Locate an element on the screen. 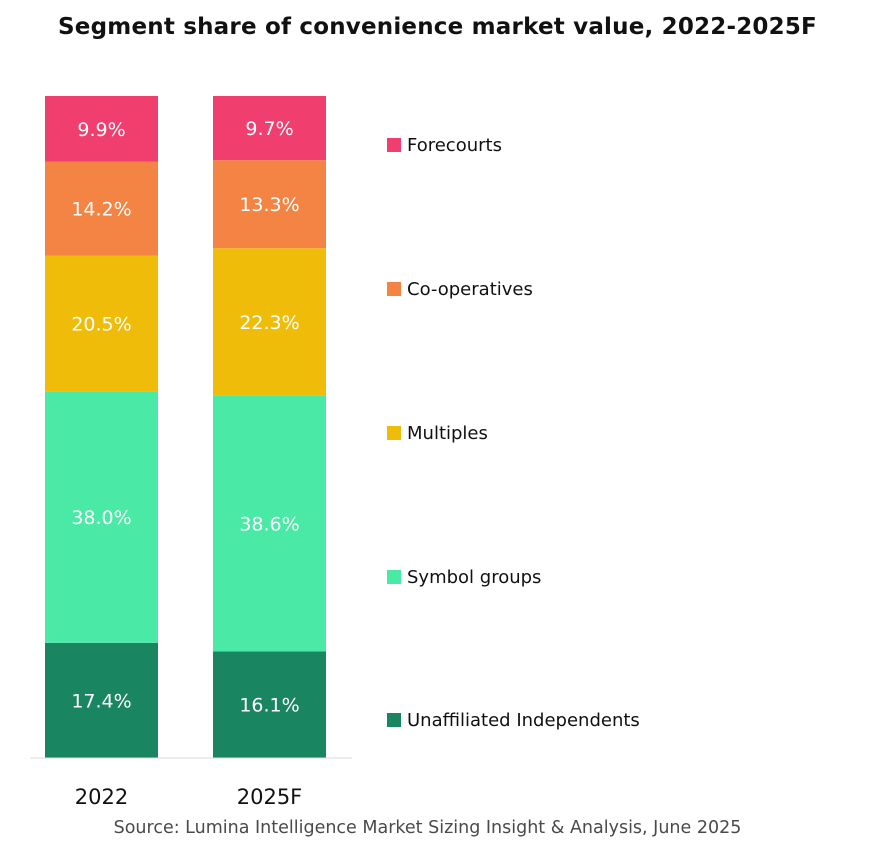 The image size is (875, 866). data-label: 9.7% is located at coordinates (269, 129).